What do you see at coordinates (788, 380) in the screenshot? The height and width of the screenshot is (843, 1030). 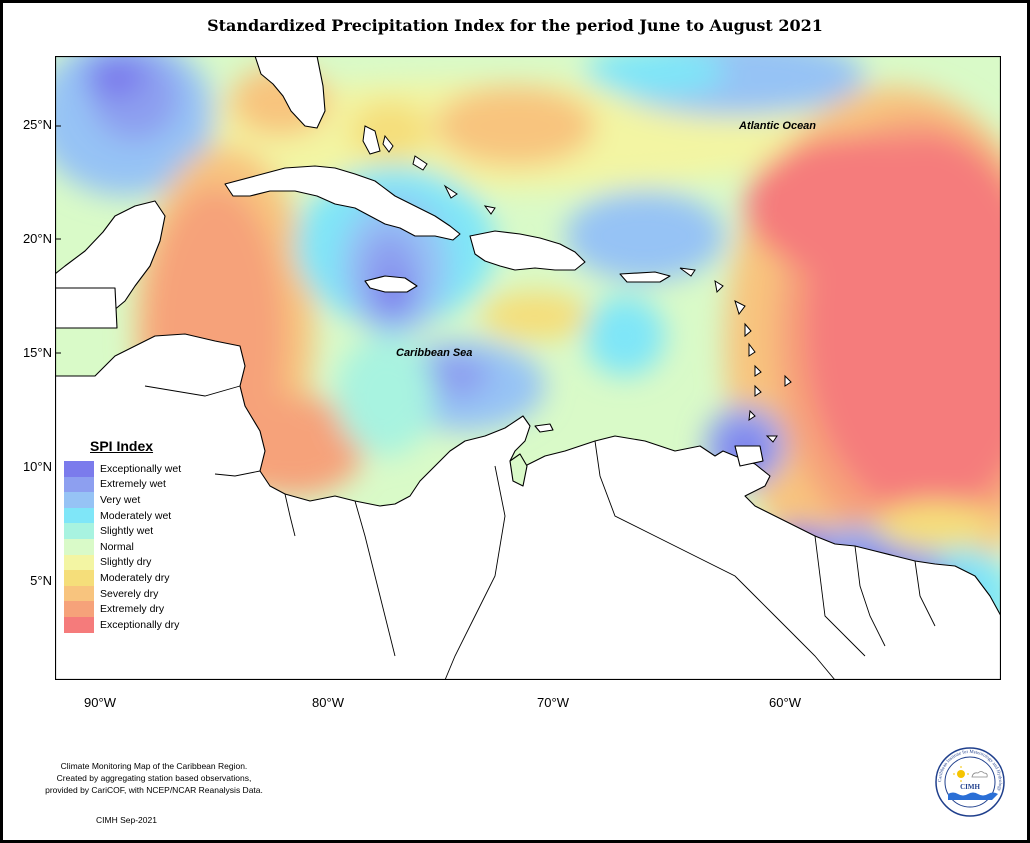 I see `land-barbados` at bounding box center [788, 380].